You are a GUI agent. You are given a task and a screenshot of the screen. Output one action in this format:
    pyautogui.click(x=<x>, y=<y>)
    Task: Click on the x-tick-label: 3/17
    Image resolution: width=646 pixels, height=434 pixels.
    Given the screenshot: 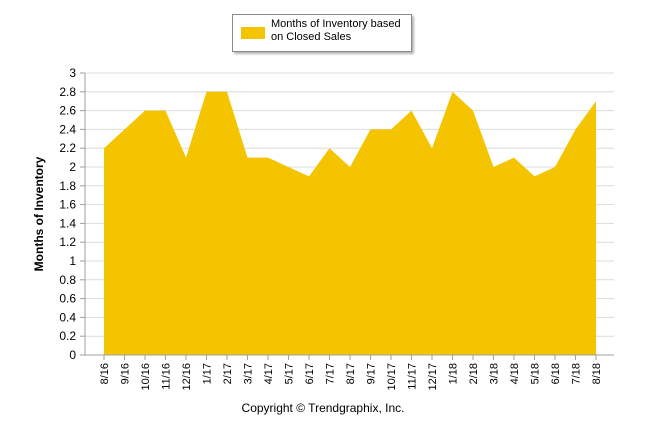 What is the action you would take?
    pyautogui.click(x=249, y=373)
    